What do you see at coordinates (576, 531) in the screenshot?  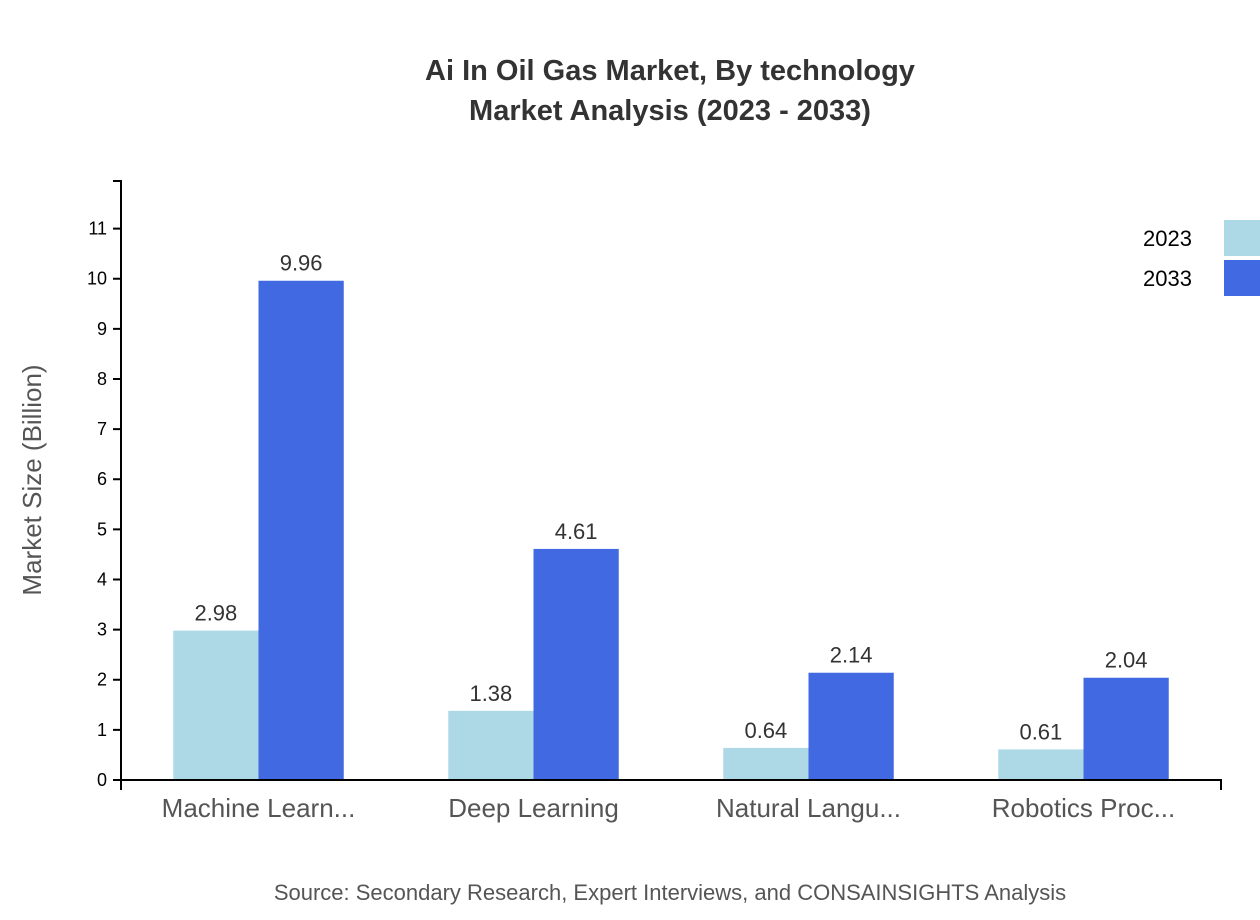 I see `data-label: 4.61` at bounding box center [576, 531].